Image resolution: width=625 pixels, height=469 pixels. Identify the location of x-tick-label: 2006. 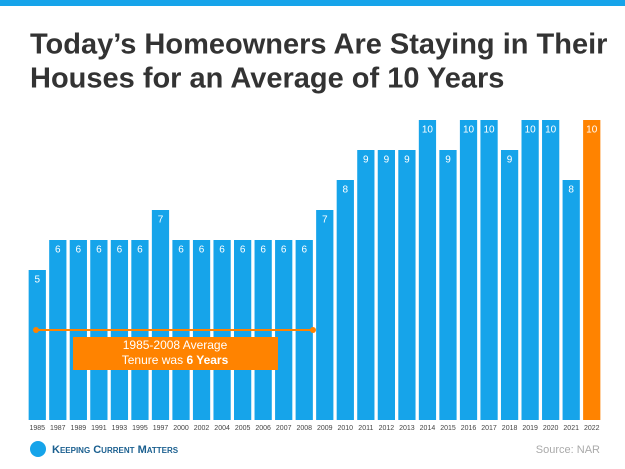
(263, 428).